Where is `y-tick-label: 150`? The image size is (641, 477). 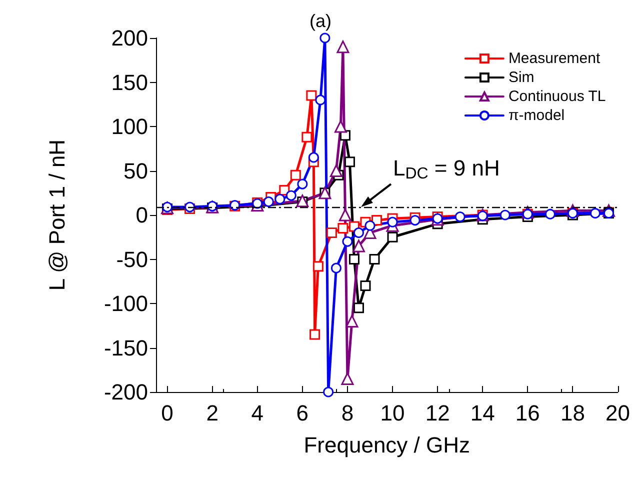 y-tick-label: 150 is located at coordinates (129, 82).